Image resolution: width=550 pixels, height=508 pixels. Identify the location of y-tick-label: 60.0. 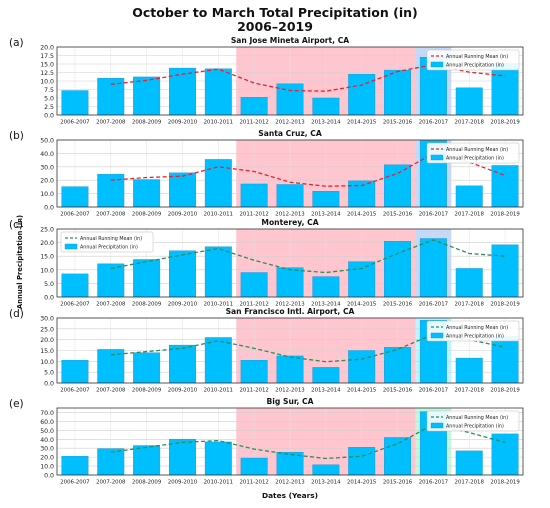
(47, 422).